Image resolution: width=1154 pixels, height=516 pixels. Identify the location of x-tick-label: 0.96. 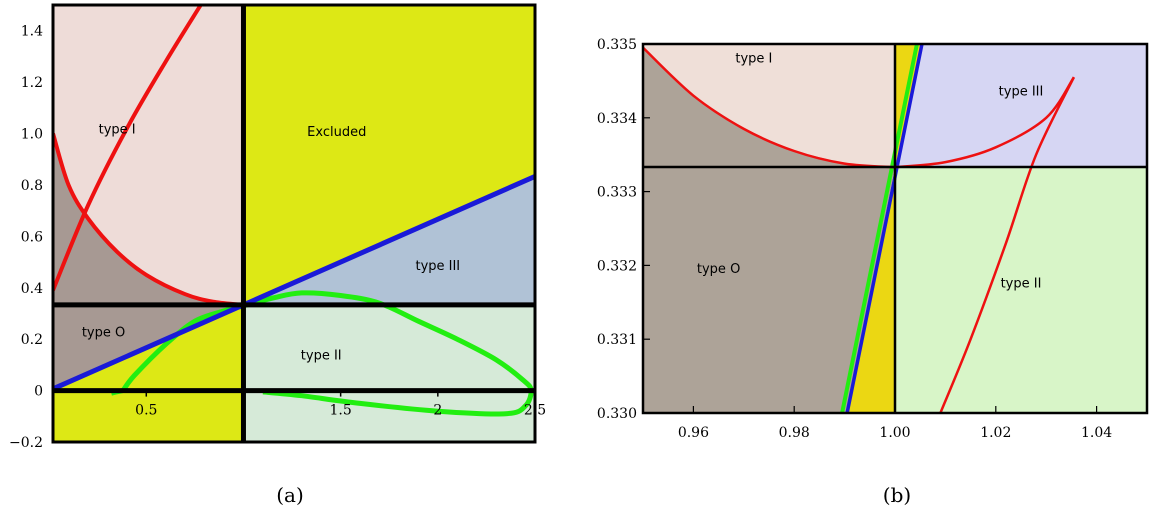
(693, 433).